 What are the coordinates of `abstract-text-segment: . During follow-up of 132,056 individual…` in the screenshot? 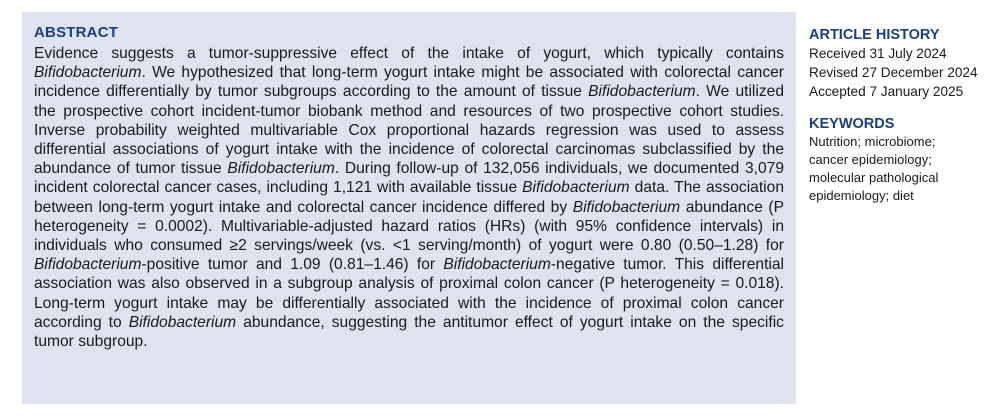 It's located at (409, 178).